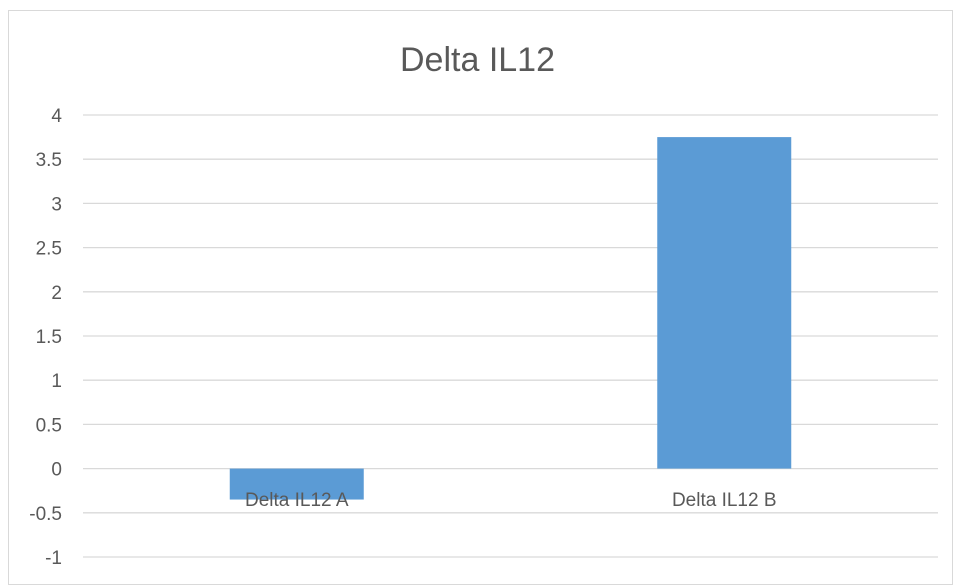 This screenshot has width=955, height=585. What do you see at coordinates (56, 204) in the screenshot?
I see `y-tick-label: 3` at bounding box center [56, 204].